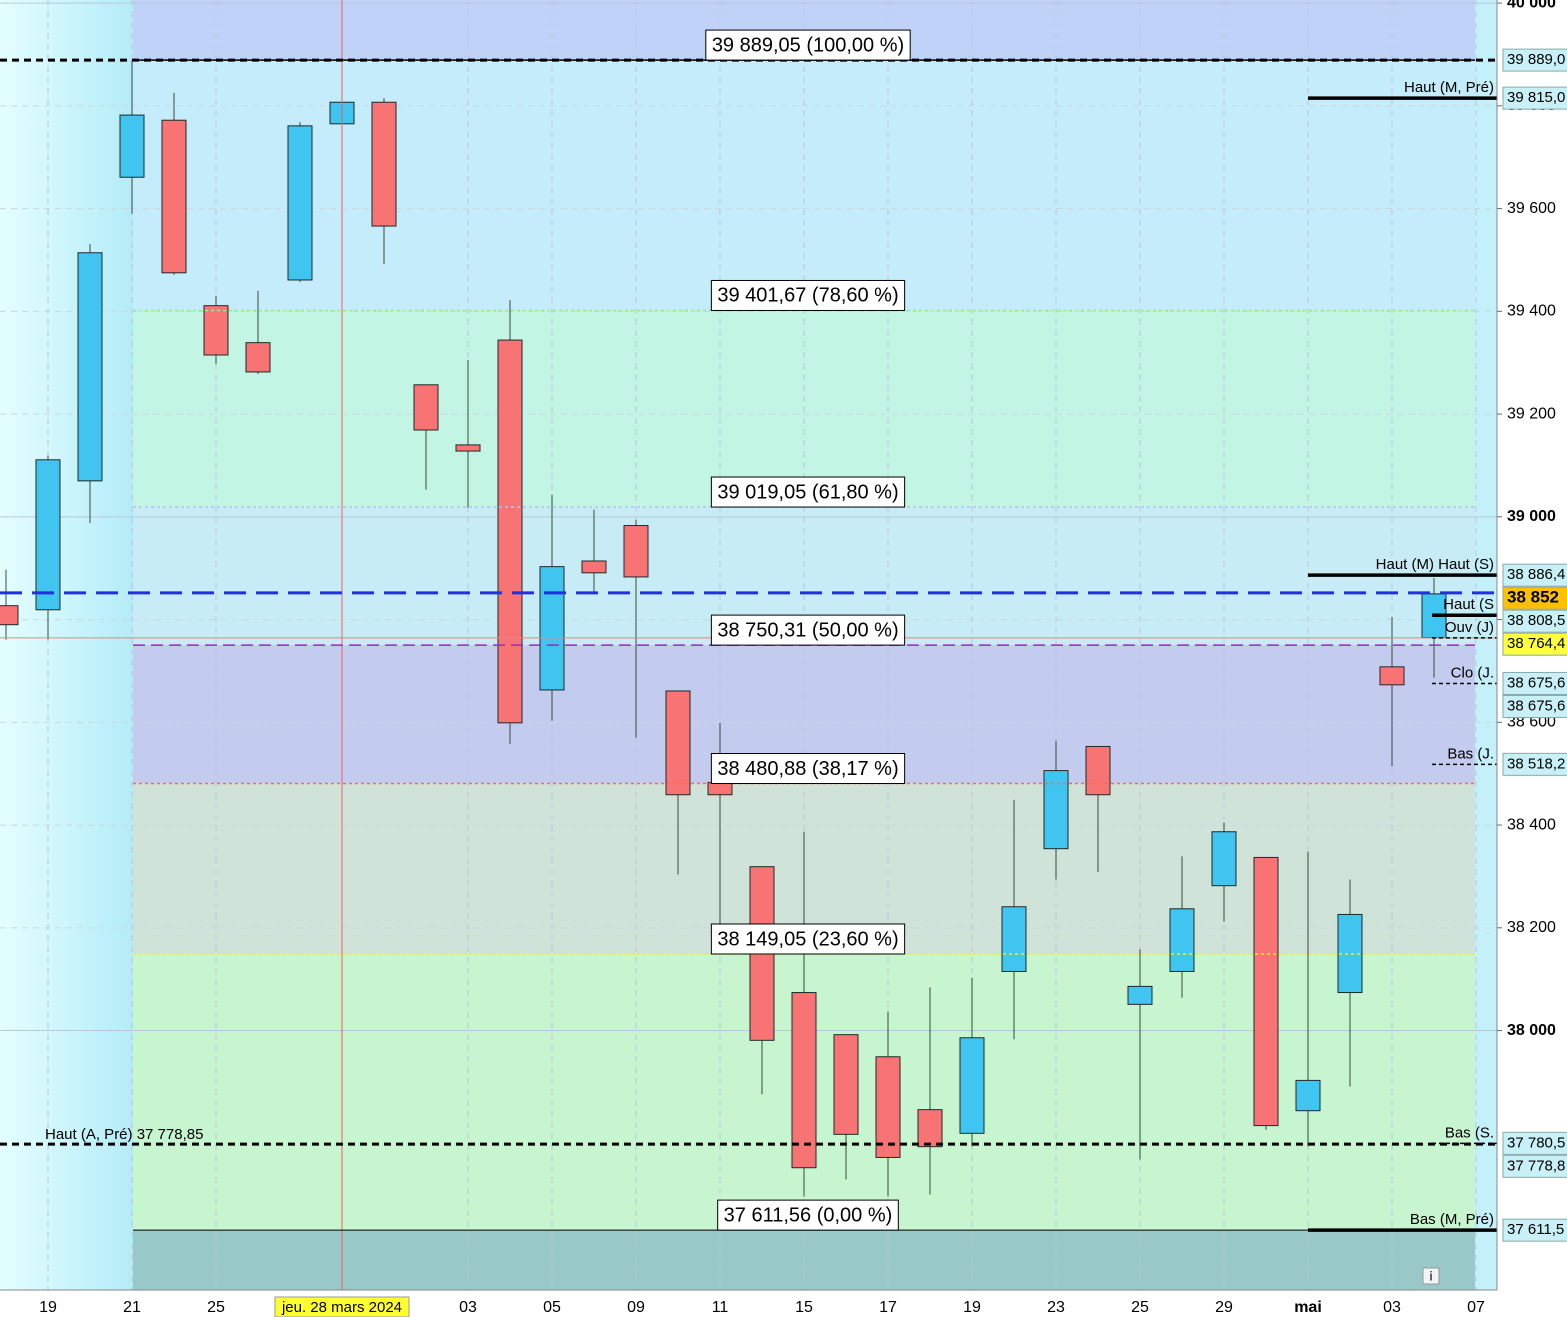 This screenshot has height=1317, width=1567. Describe the element at coordinates (1531, 5) in the screenshot. I see `y-tick-label: 40 000` at that location.